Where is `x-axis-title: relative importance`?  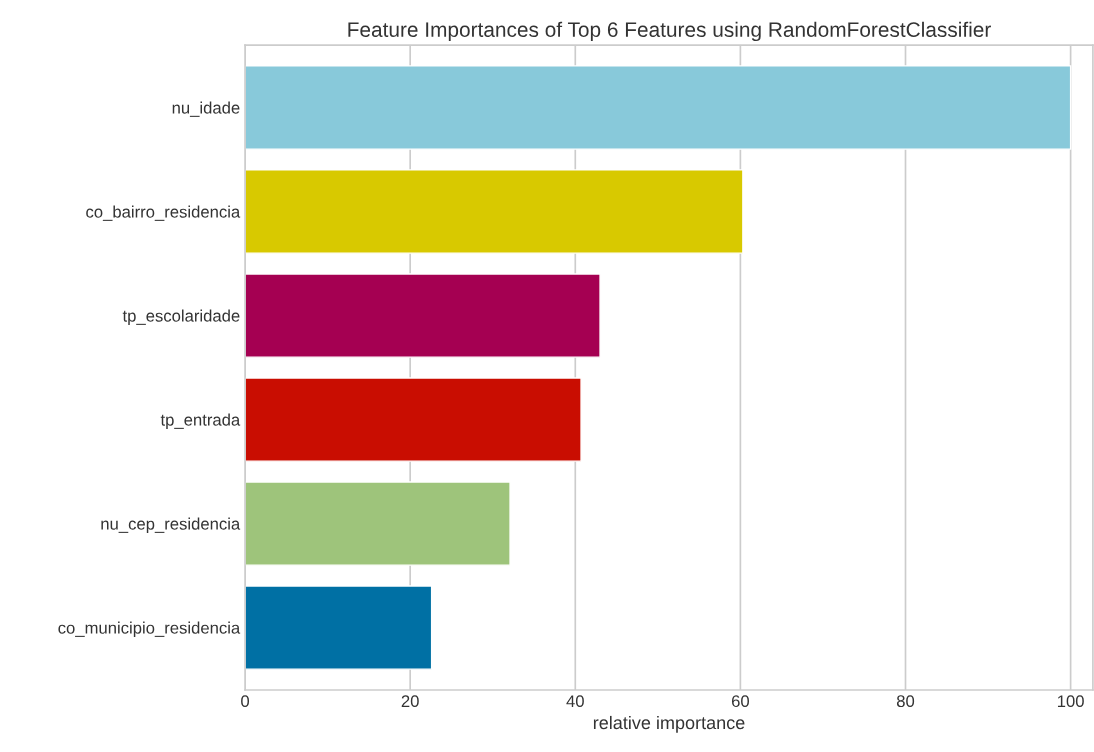
x-axis-title: relative importance is located at coordinates (669, 724).